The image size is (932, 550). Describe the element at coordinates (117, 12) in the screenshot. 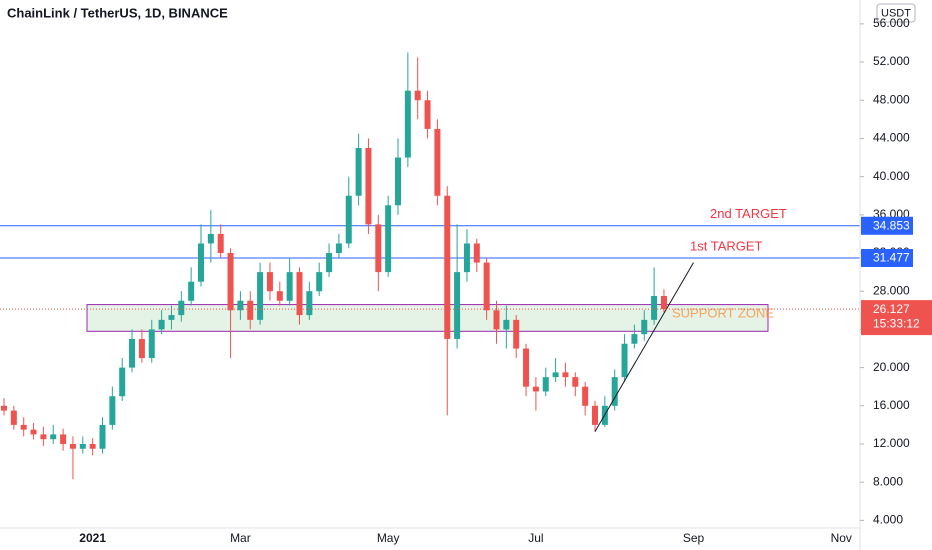

I see `chart-title: ChainLink / TetherUS, 1D, BINANCE` at that location.